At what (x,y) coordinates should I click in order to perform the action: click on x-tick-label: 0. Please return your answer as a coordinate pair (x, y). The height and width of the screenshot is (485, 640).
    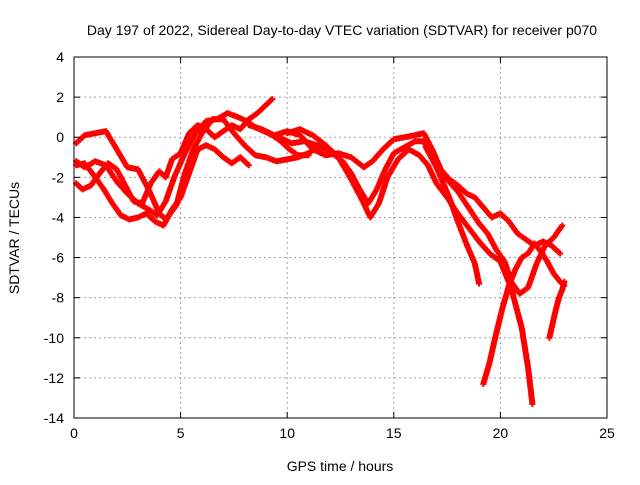
    Looking at the image, I should click on (74, 433).